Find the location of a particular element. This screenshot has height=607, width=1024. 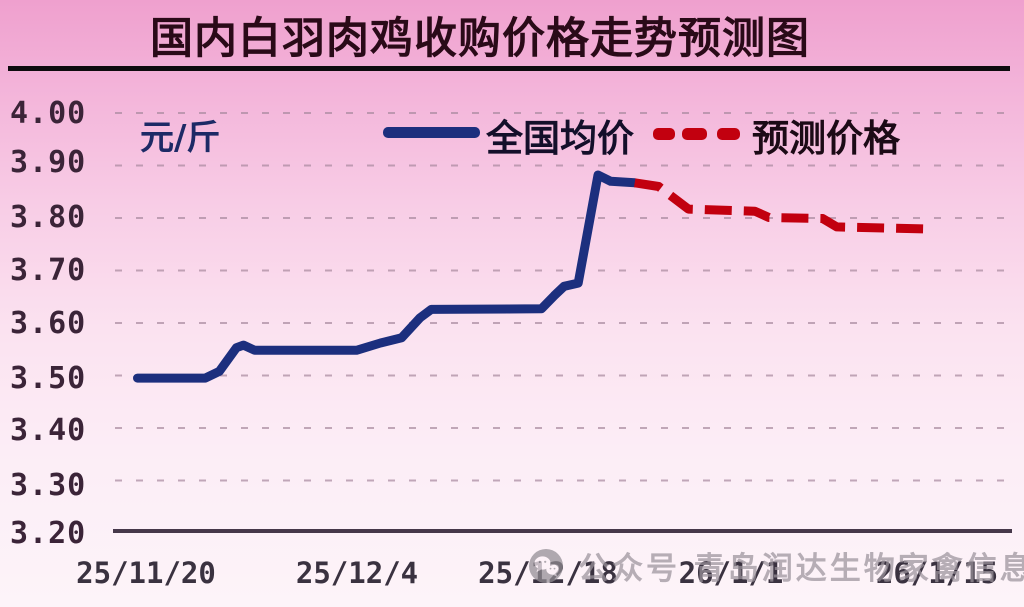

watermark-text: 公众号 青岛润达生物家禽信息 is located at coordinates (801, 569).